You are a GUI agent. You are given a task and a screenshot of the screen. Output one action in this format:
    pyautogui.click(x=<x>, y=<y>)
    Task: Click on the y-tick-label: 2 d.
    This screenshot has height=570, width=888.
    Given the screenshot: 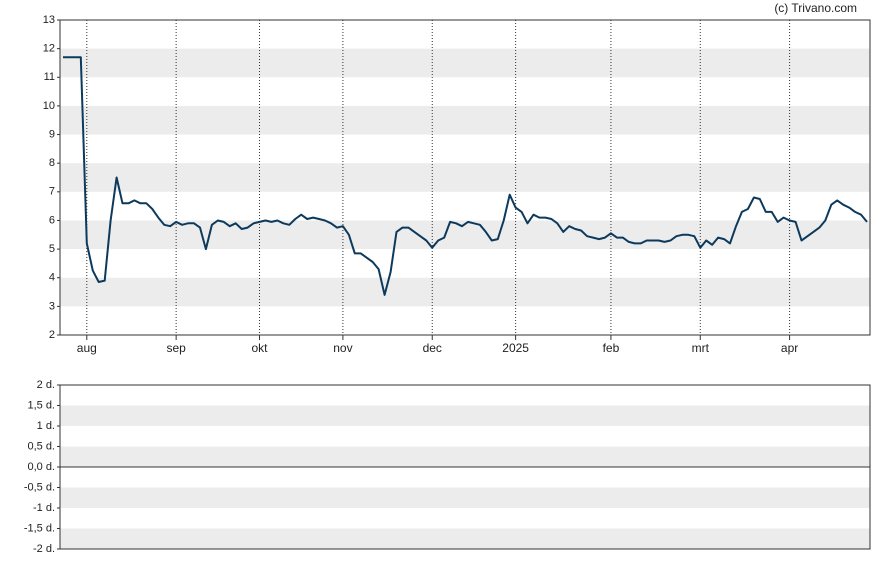 What is the action you would take?
    pyautogui.click(x=46, y=385)
    